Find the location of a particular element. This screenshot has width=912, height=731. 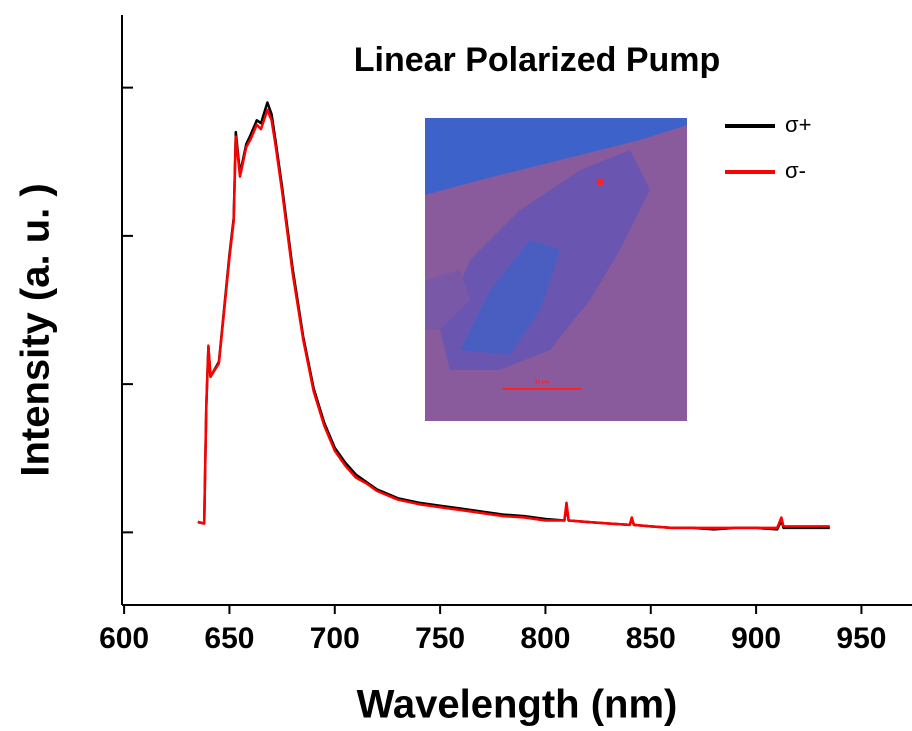

x-tick-label: 950 is located at coordinates (861, 638).